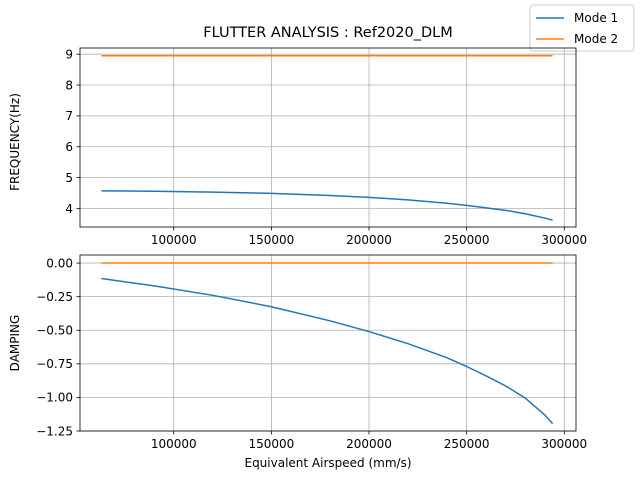  I want to click on y-tick-label: 4, so click(69, 209).